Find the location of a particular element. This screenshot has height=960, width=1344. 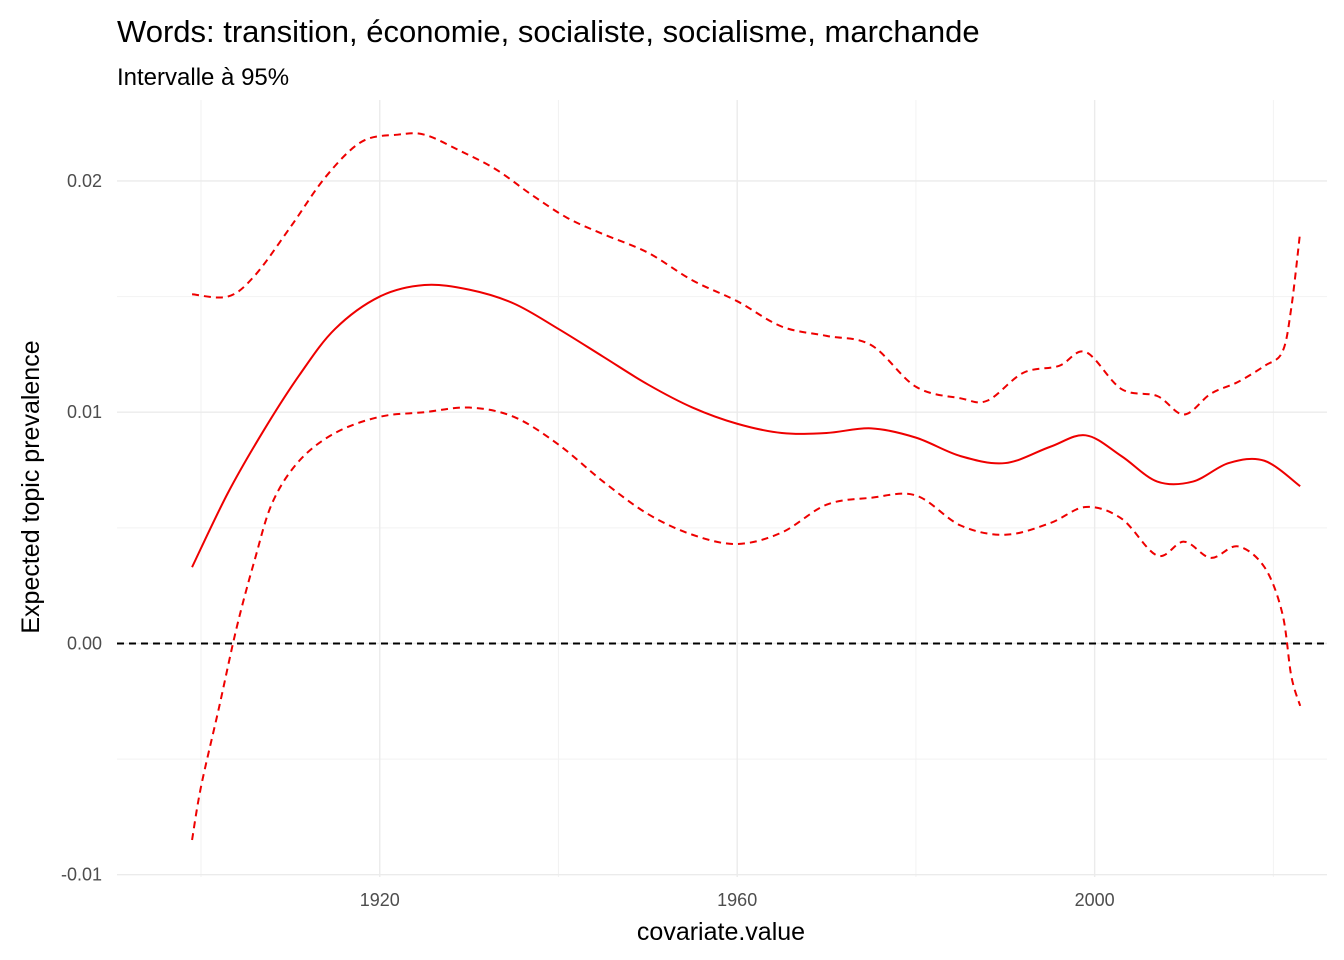

chart-subtitle: Intervalle à 95% is located at coordinates (203, 77).